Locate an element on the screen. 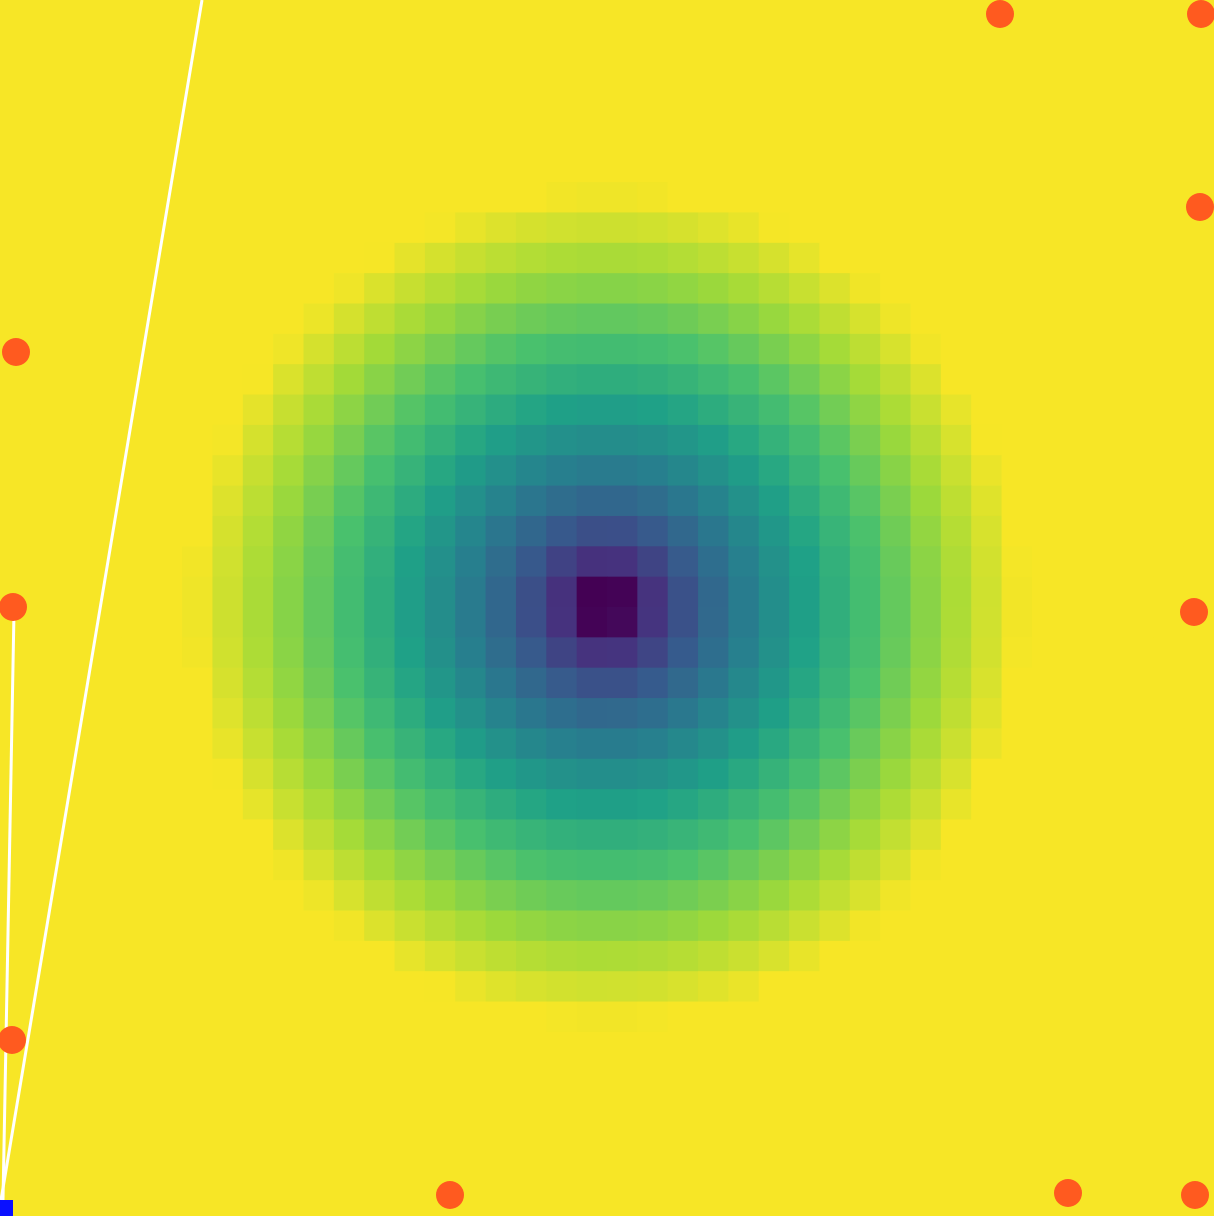 The width and height of the screenshot is (1214, 1216). agent-dot is located at coordinates (13, 607).